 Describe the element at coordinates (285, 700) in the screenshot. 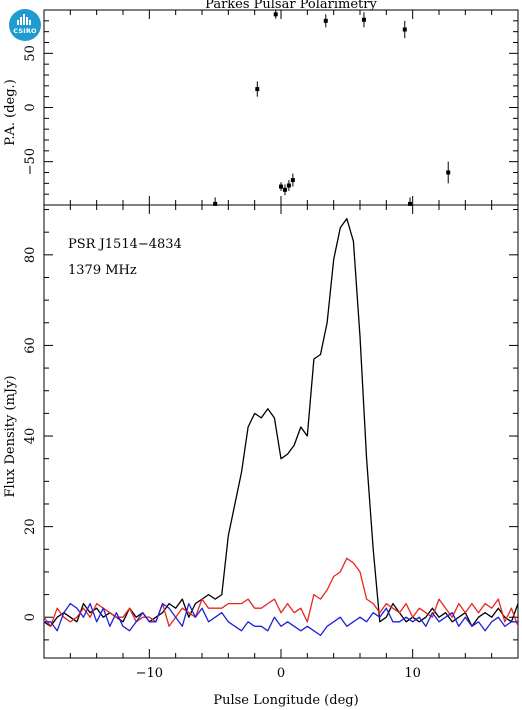

I see `flux-xlabel: Pulse Longitude (deg)` at that location.